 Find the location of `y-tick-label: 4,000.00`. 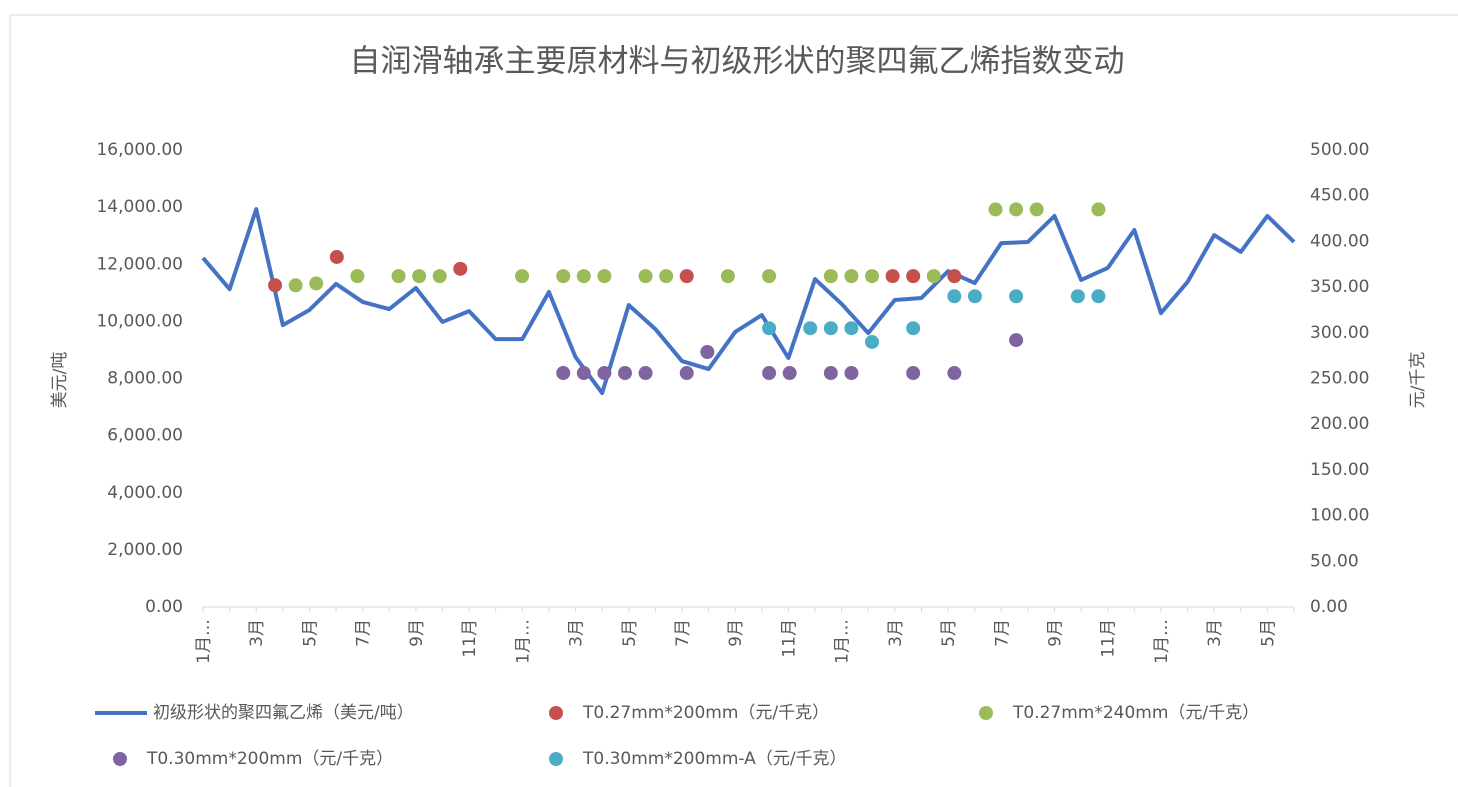

y-tick-label: 4,000.00 is located at coordinates (145, 493).